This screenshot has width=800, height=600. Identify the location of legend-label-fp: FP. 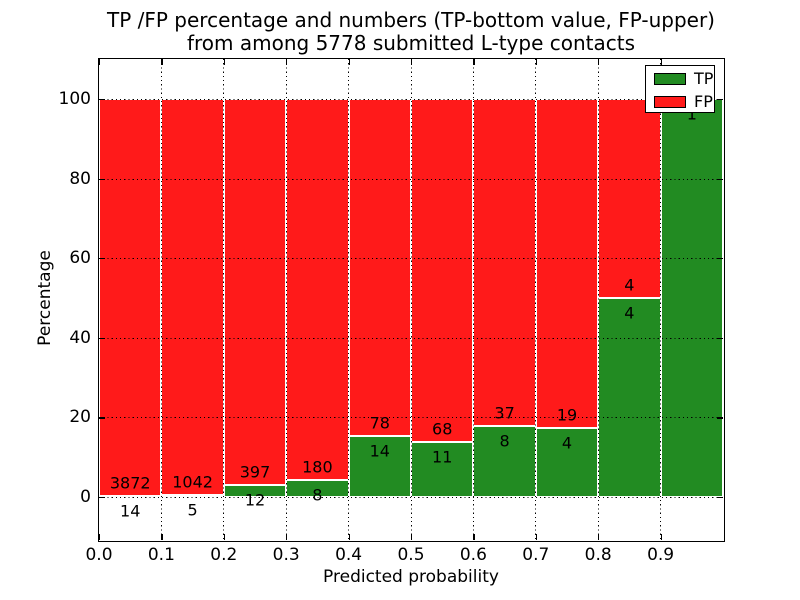
(703, 101).